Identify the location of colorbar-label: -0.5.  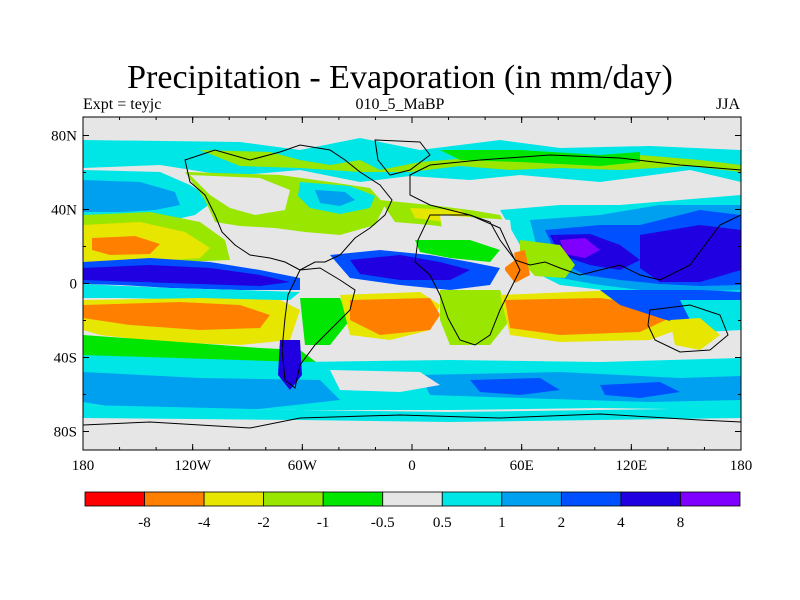
(383, 523).